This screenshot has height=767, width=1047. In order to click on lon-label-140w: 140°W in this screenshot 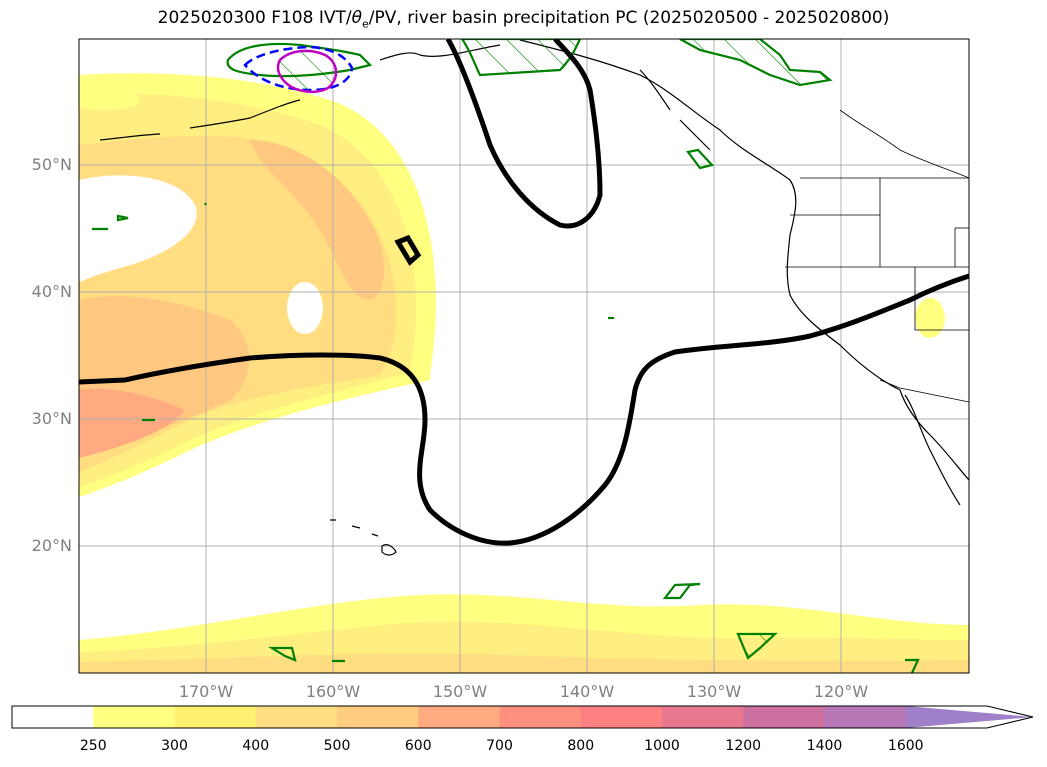, I will do `click(587, 691)`.